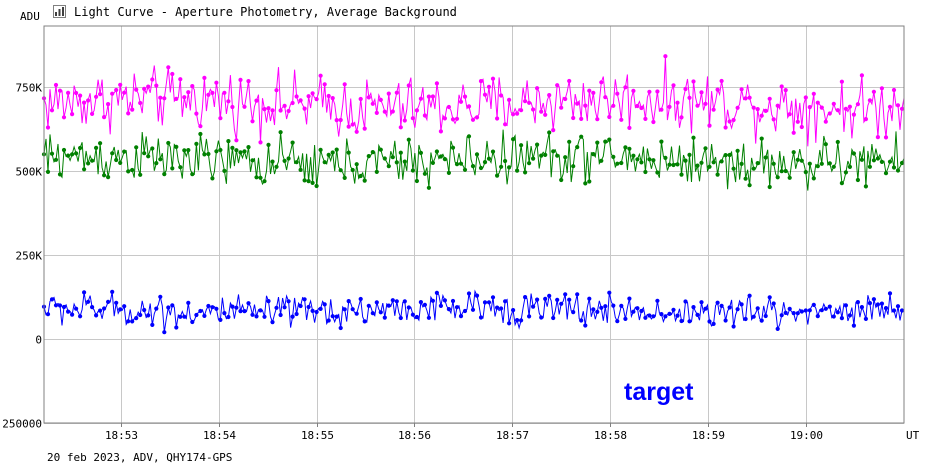 This screenshot has width=929, height=475. Describe the element at coordinates (659, 392) in the screenshot. I see `series-annotation-target: target` at that location.